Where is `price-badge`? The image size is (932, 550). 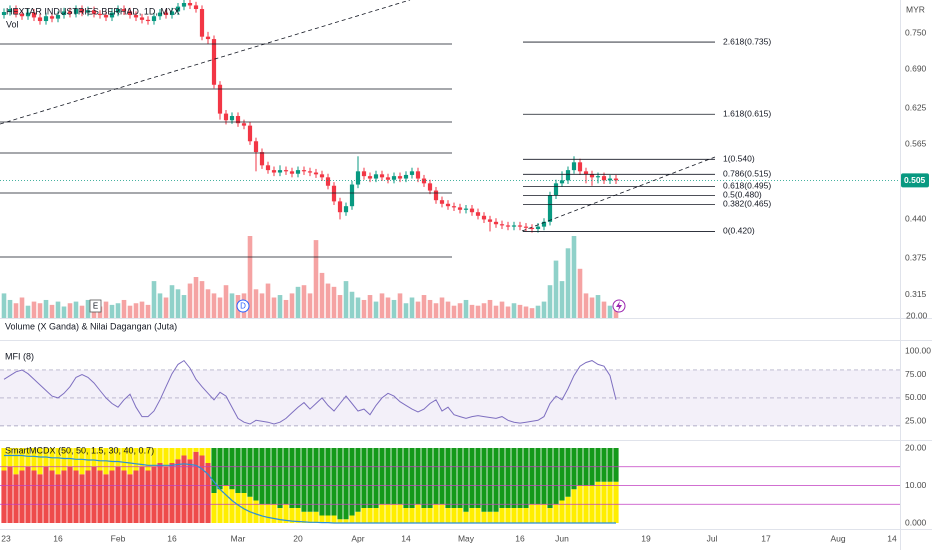
price-badge is located at coordinates (915, 180).